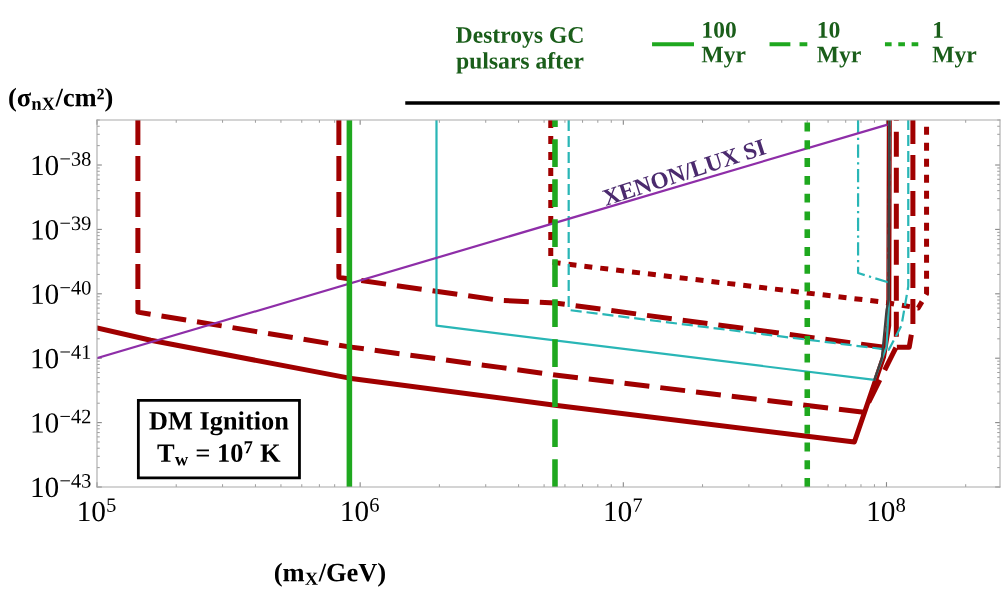 This screenshot has width=1004, height=598. What do you see at coordinates (61, 99) in the screenshot?
I see `y-axis-title: (σ$_{nX}$/cm²)` at bounding box center [61, 99].